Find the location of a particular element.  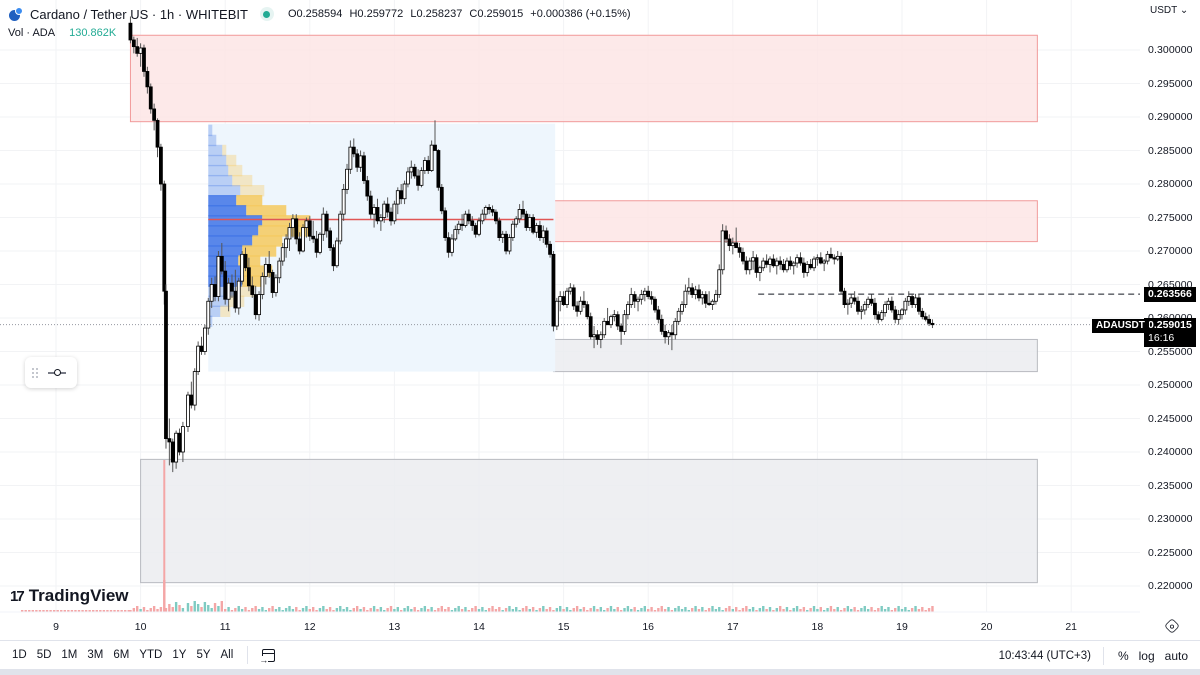

price-tick-label: 0.290000 is located at coordinates (1170, 117).